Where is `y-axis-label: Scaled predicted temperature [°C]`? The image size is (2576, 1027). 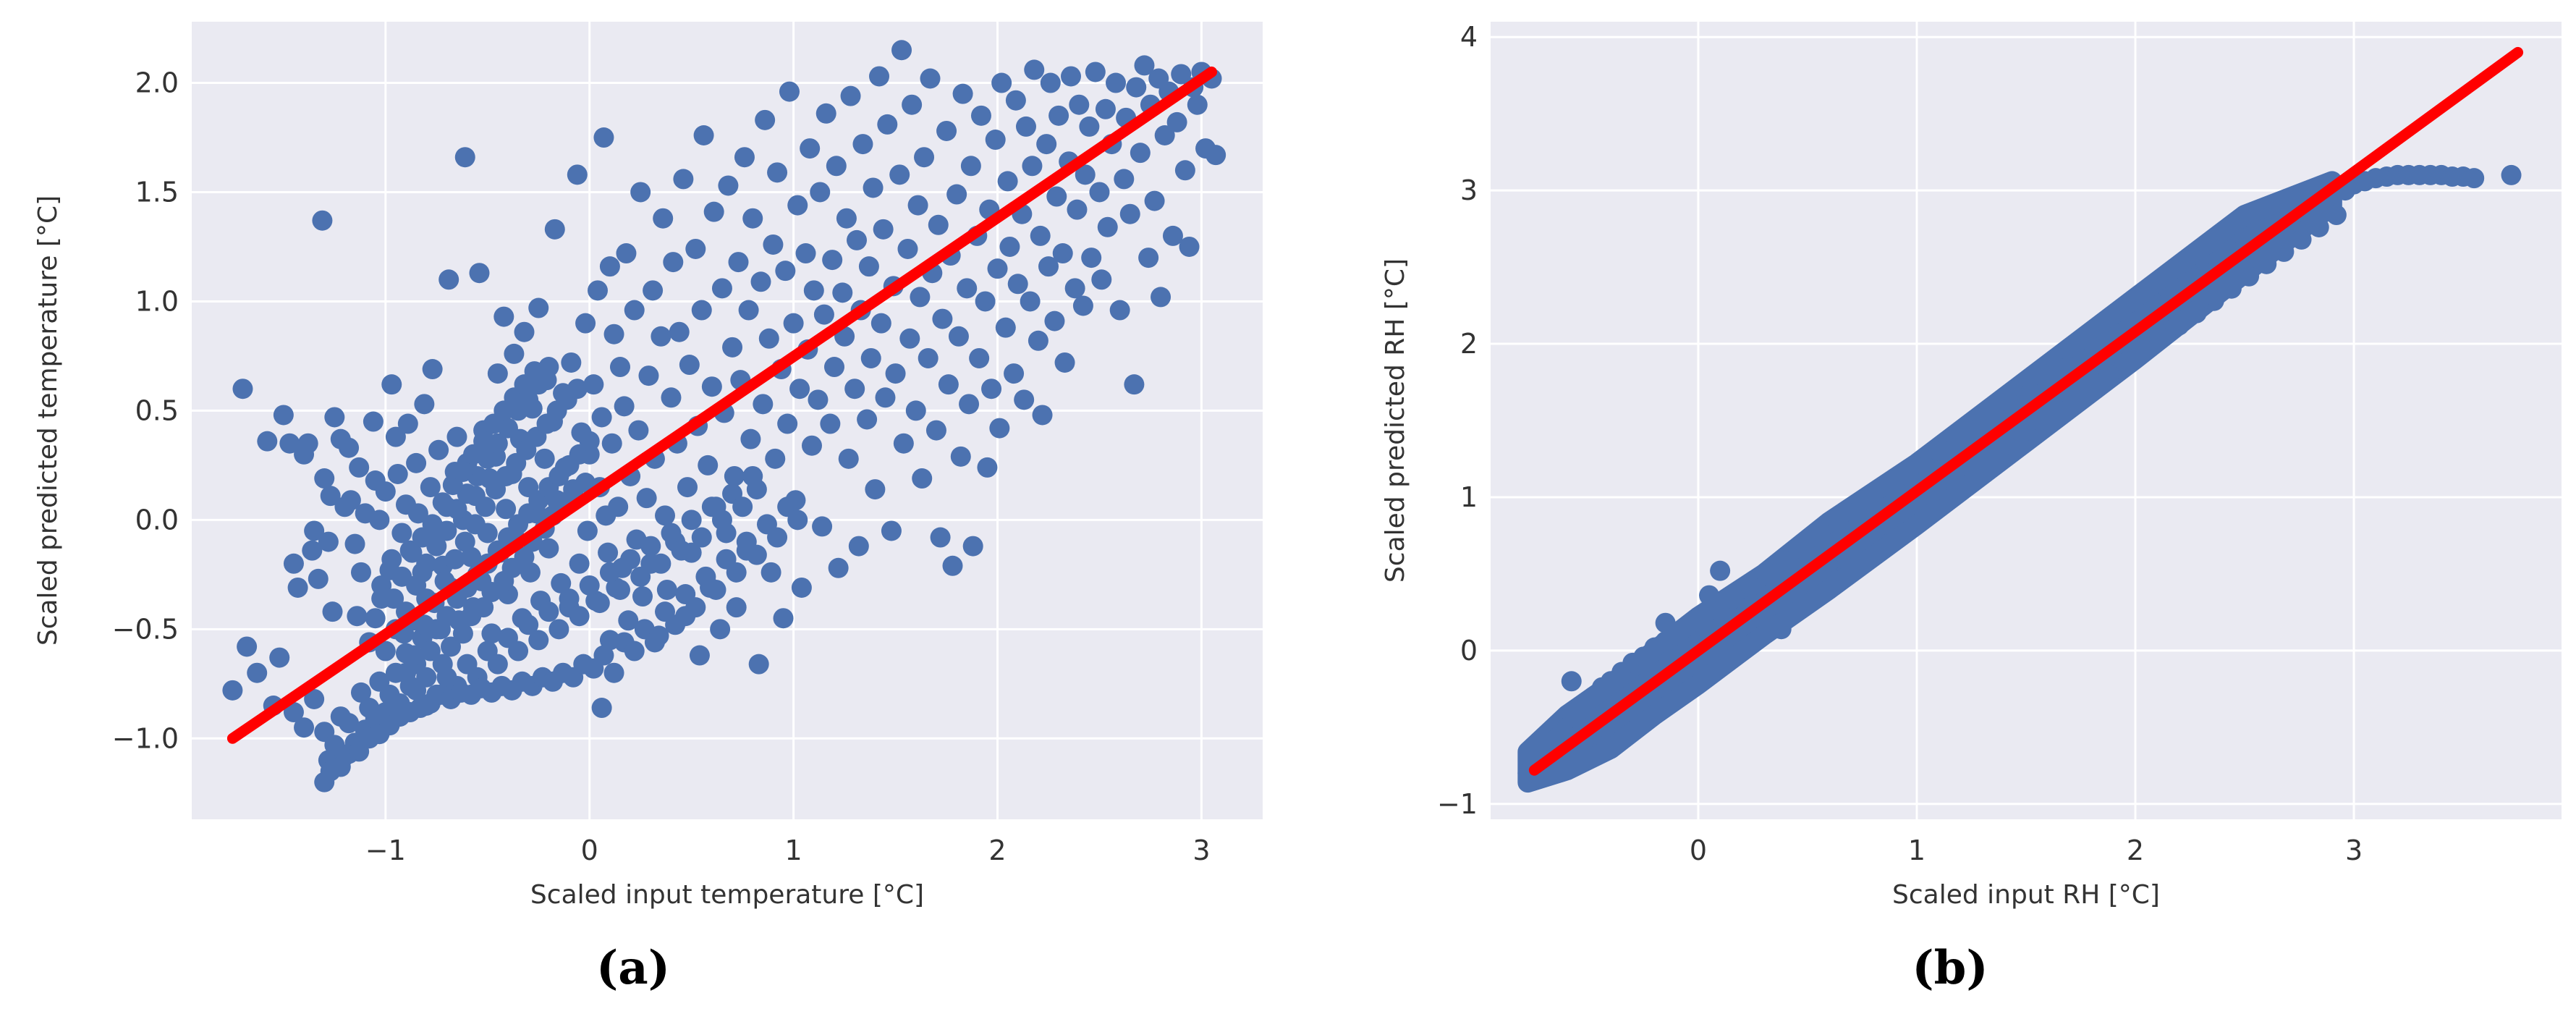 y-axis-label: Scaled predicted temperature [°C] is located at coordinates (48, 421).